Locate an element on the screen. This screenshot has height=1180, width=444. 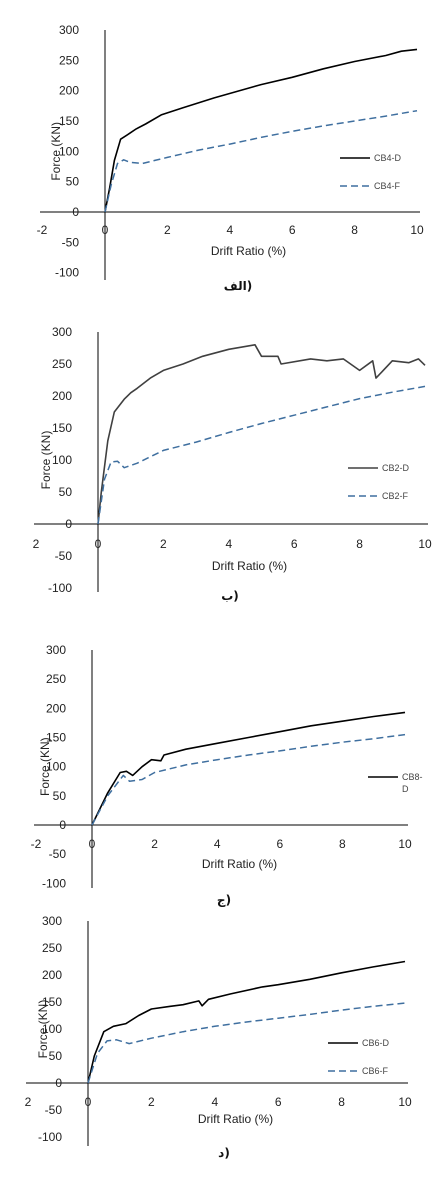
series-line-cb2-d is located at coordinates (261, 434).